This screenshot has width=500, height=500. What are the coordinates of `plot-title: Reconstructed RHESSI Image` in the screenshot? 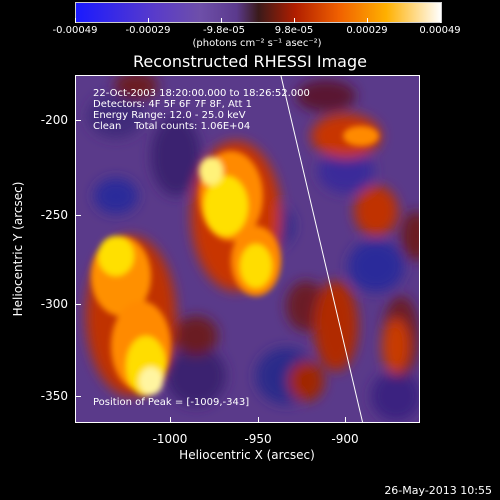 It's located at (250, 61).